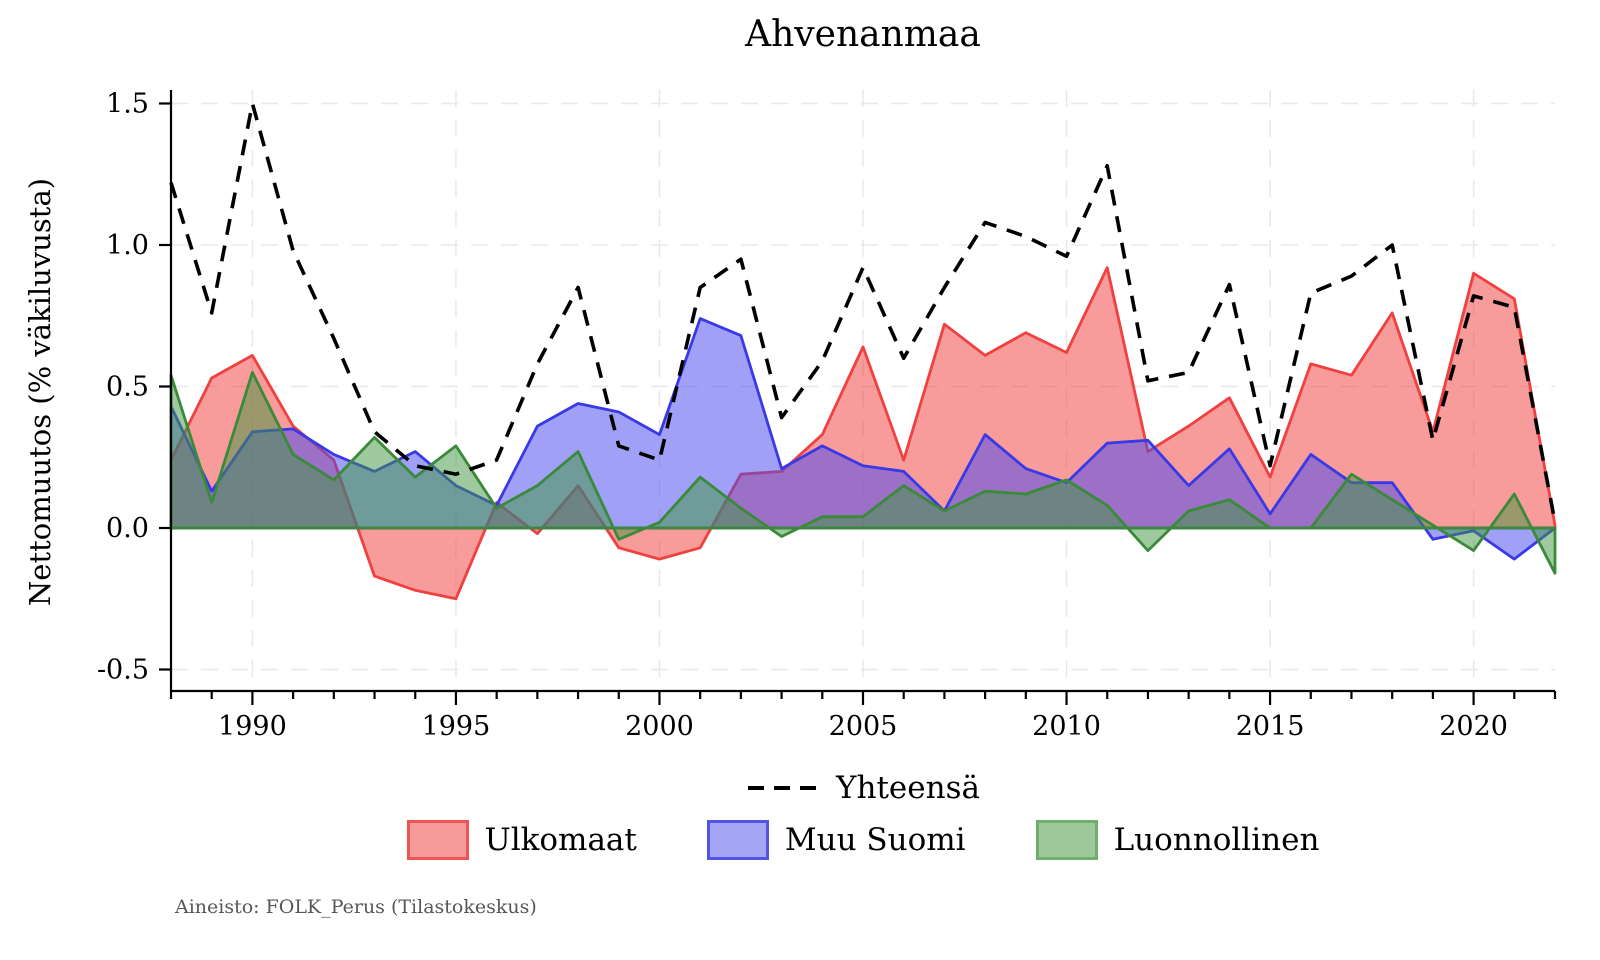 The width and height of the screenshot is (1600, 960). What do you see at coordinates (875, 840) in the screenshot?
I see `legend-label-muu-suomi: Muu Suomi` at bounding box center [875, 840].